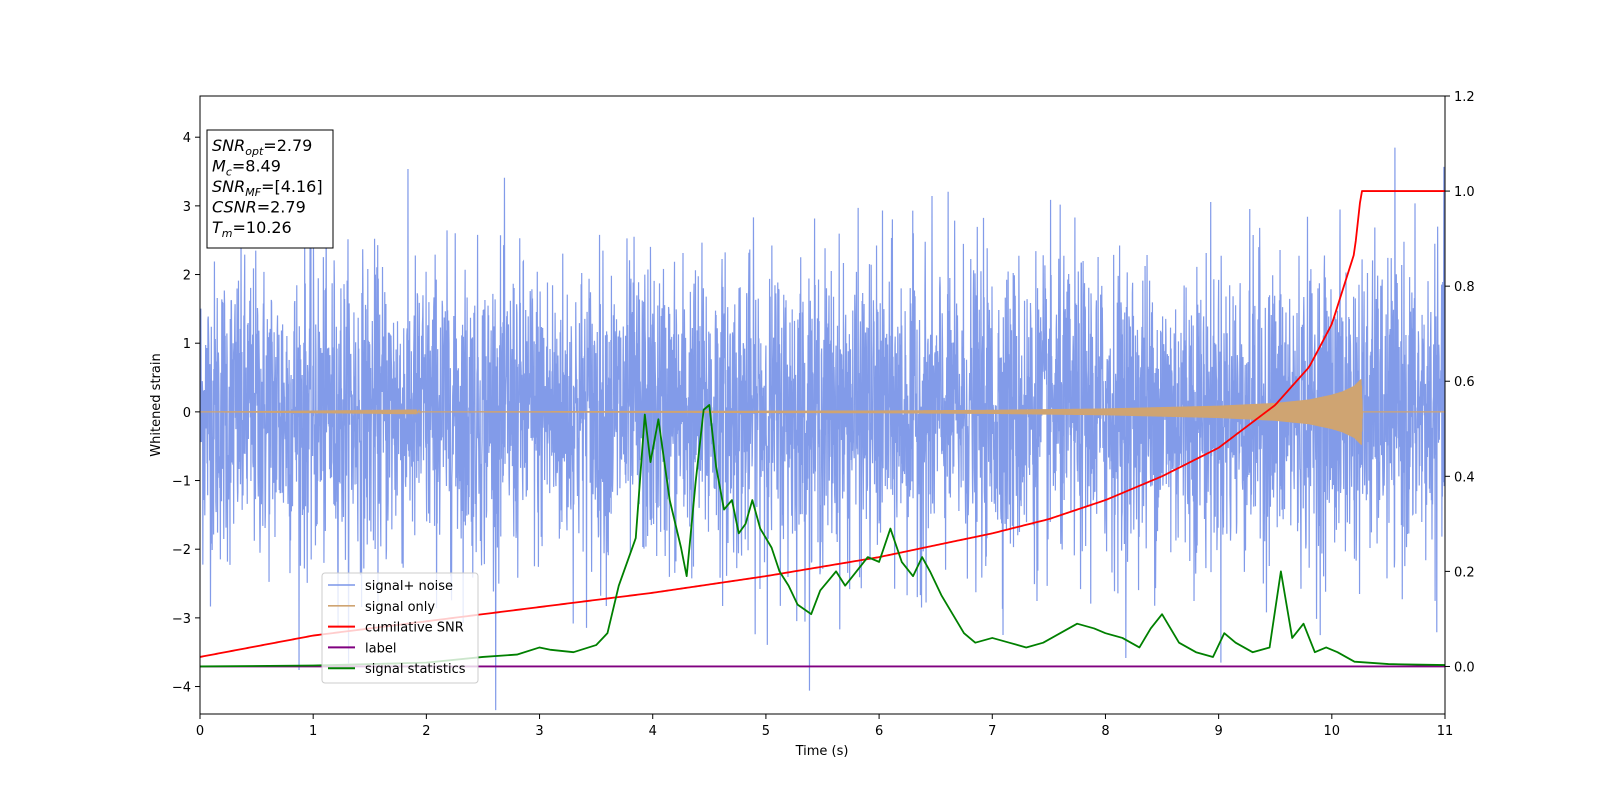 The width and height of the screenshot is (1600, 804). I want to click on x-tick-label: 6, so click(879, 731).